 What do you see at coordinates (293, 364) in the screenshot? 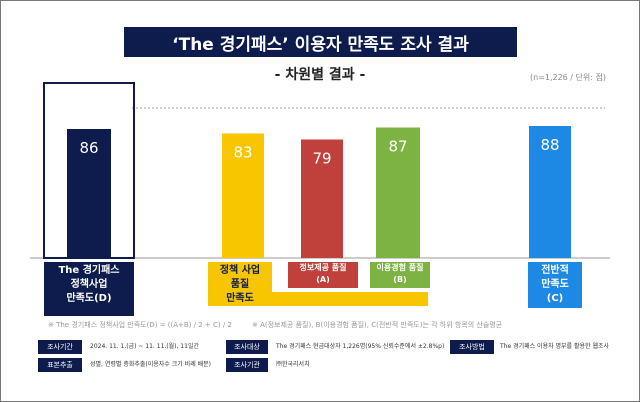
I see `agency-text: ㈜한국리서치` at bounding box center [293, 364].